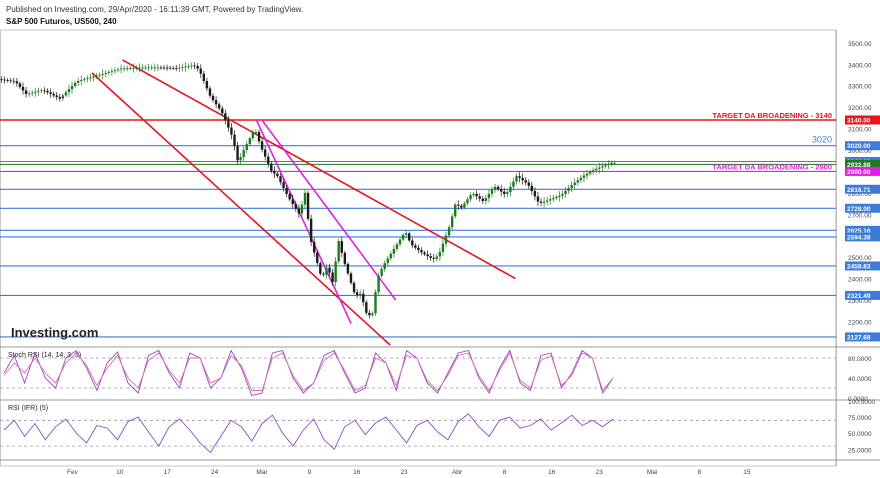 This screenshot has width=880, height=478. What do you see at coordinates (552, 472) in the screenshot?
I see `x-tick-label: 16` at bounding box center [552, 472].